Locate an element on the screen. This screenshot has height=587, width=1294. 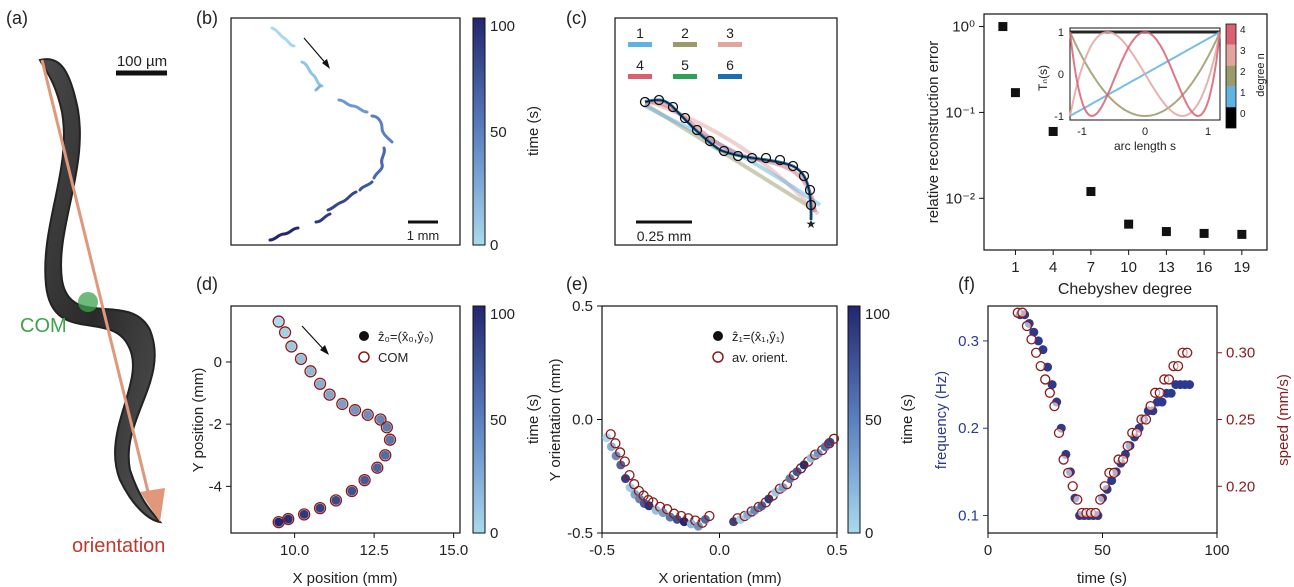
error-xtick-label: 19 is located at coordinates (1242, 267).